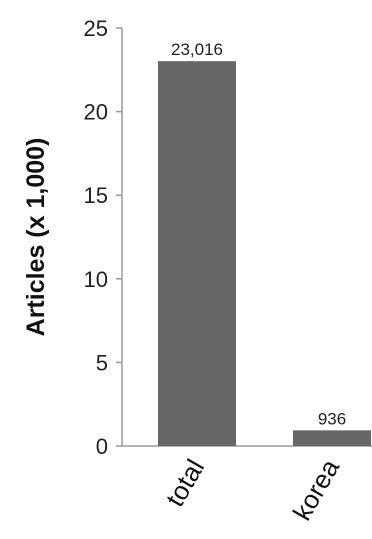 This screenshot has height=539, width=372. I want to click on category-label-total: total, so click(185, 483).